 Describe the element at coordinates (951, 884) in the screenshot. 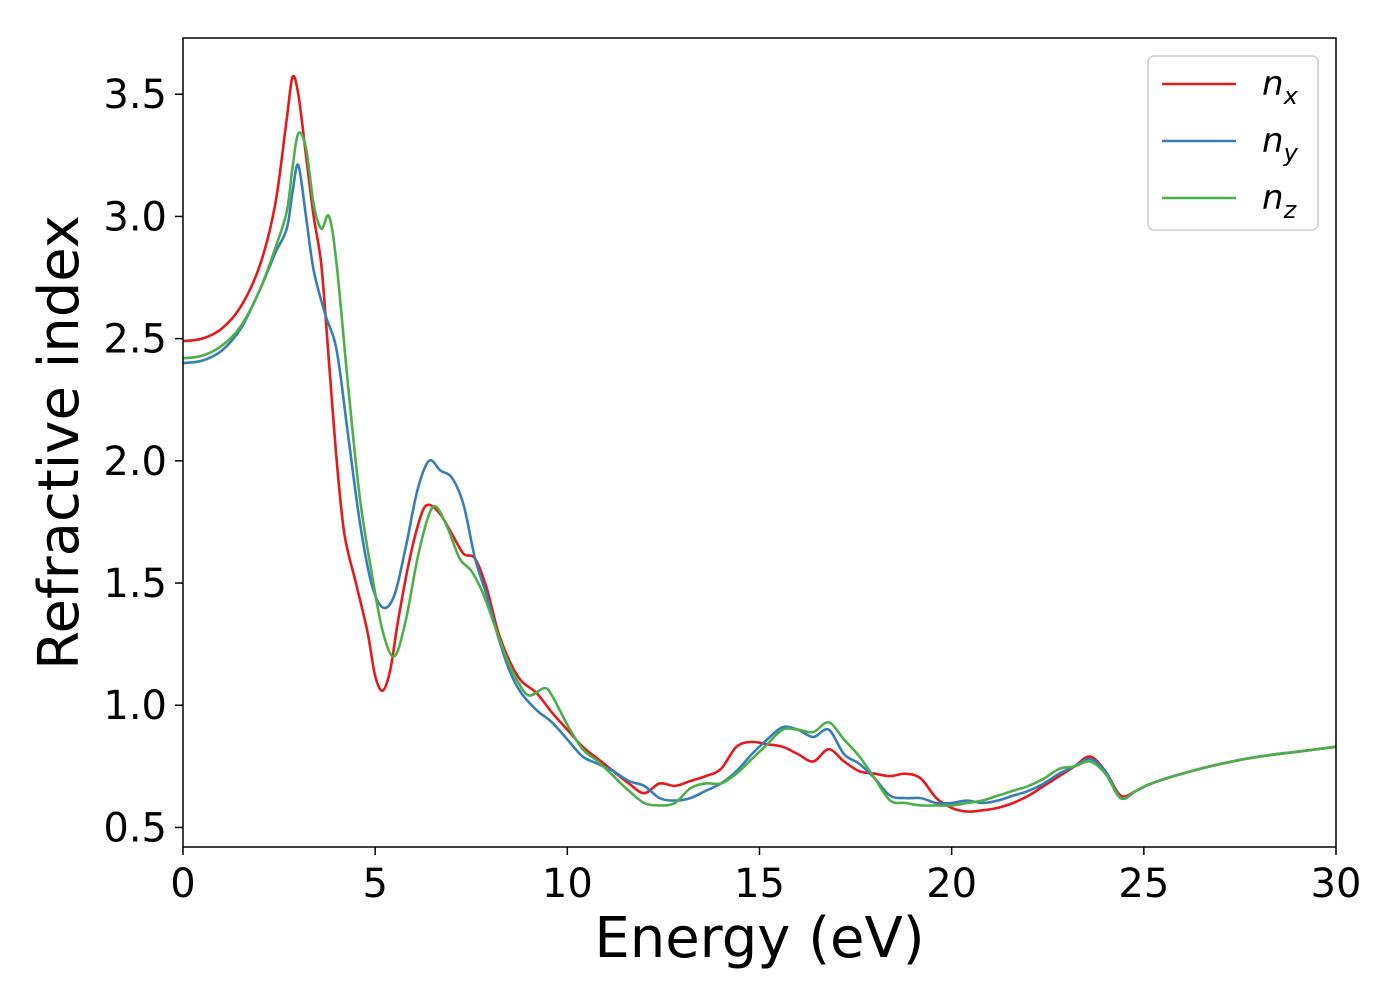

I see `x-tick-label: 20` at that location.